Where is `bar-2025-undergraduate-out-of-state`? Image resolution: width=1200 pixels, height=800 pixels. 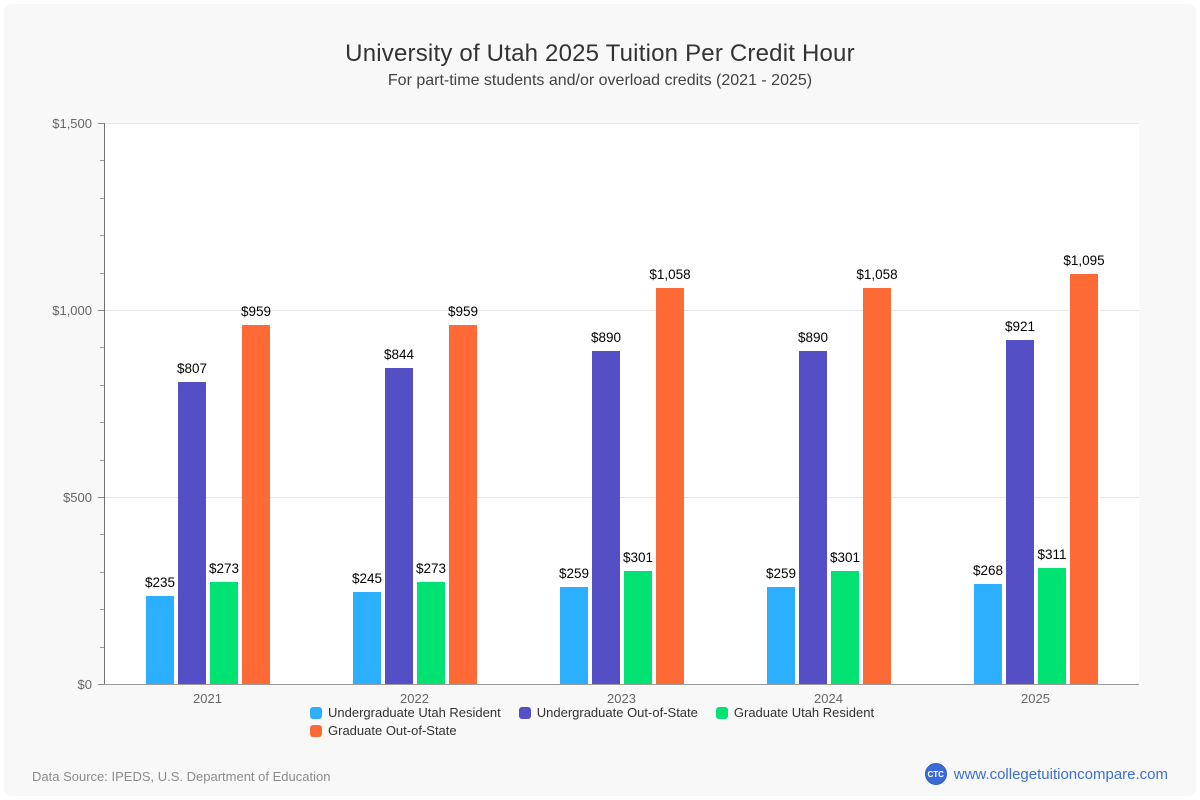 bar-2025-undergraduate-out-of-state is located at coordinates (1020, 512).